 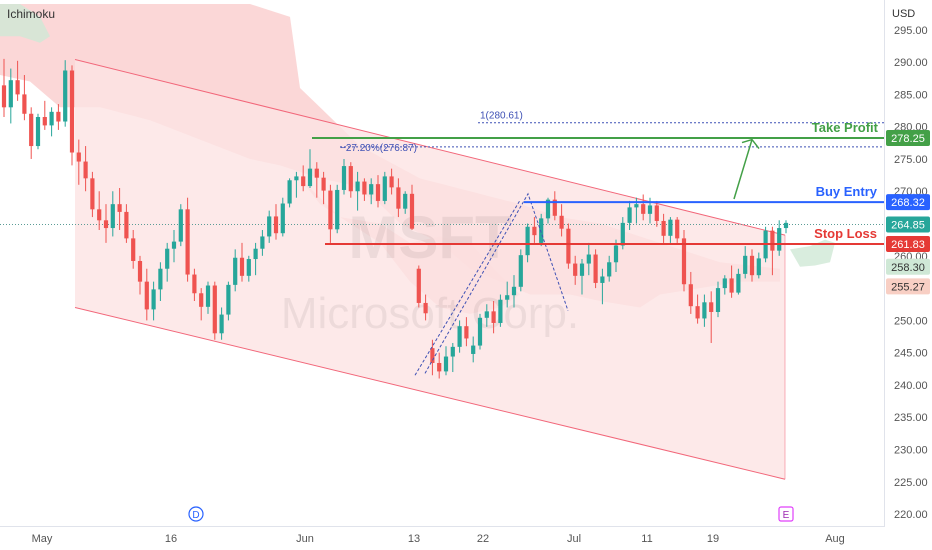 What do you see at coordinates (911, 63) in the screenshot?
I see `price-tick-label: 290.00` at bounding box center [911, 63].